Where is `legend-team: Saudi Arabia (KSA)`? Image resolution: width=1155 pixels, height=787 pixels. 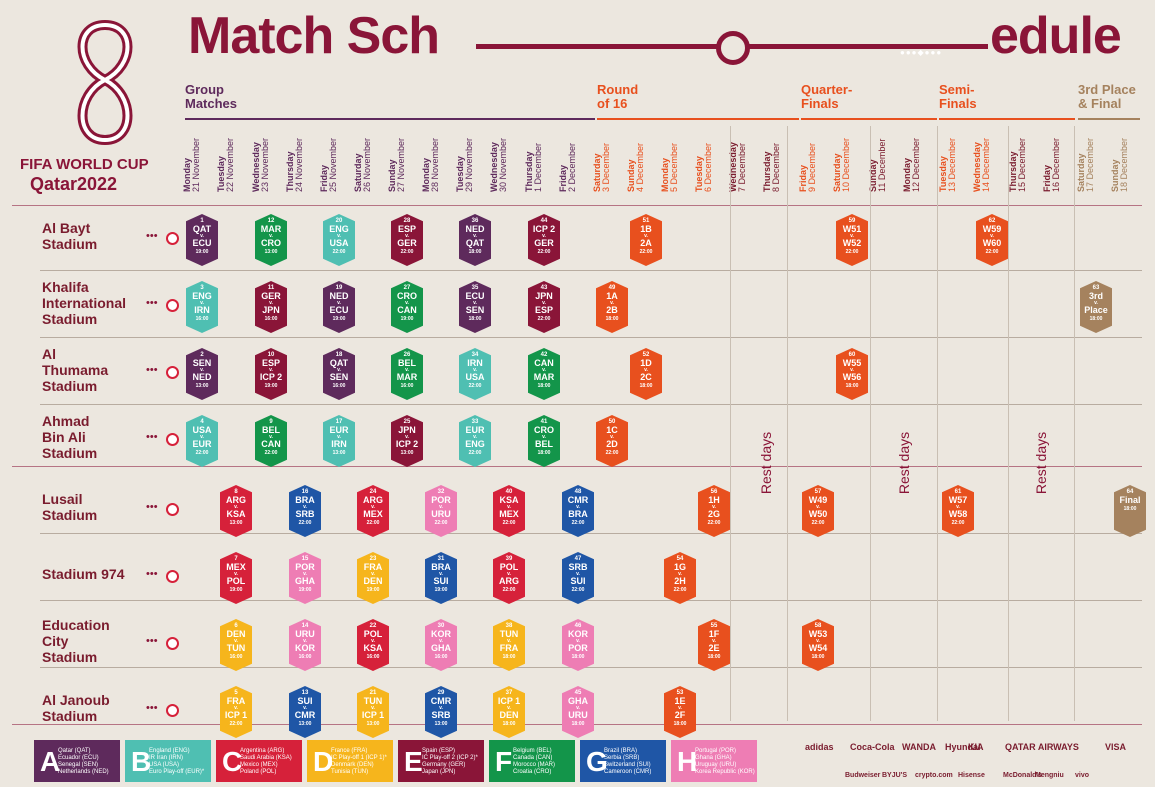 legend-team: Saudi Arabia (KSA) is located at coordinates (266, 758).